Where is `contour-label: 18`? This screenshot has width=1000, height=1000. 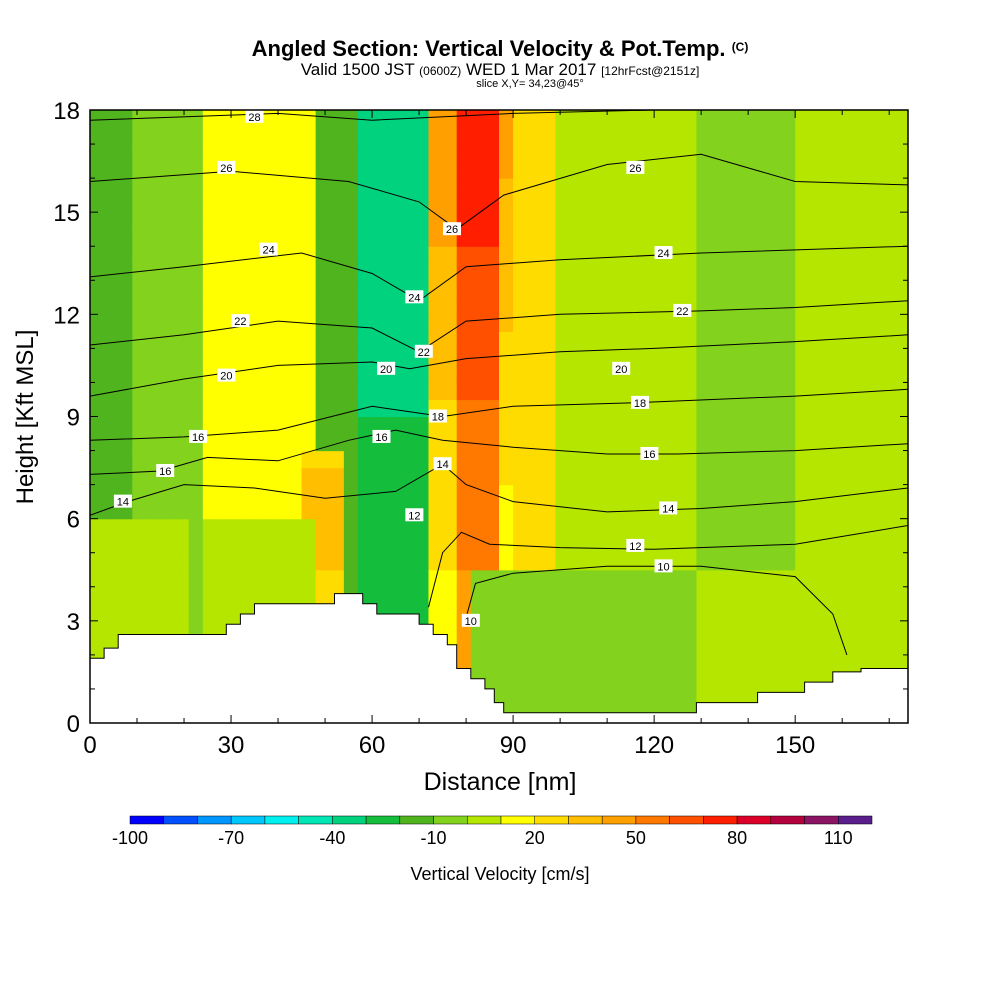
contour-label: 18 is located at coordinates (640, 404).